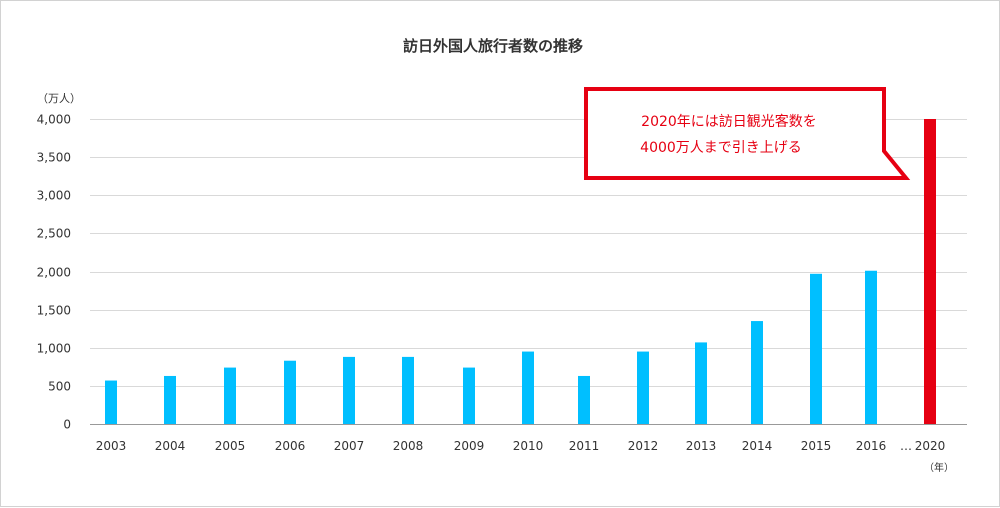  I want to click on callout-bubble, so click(747, 133).